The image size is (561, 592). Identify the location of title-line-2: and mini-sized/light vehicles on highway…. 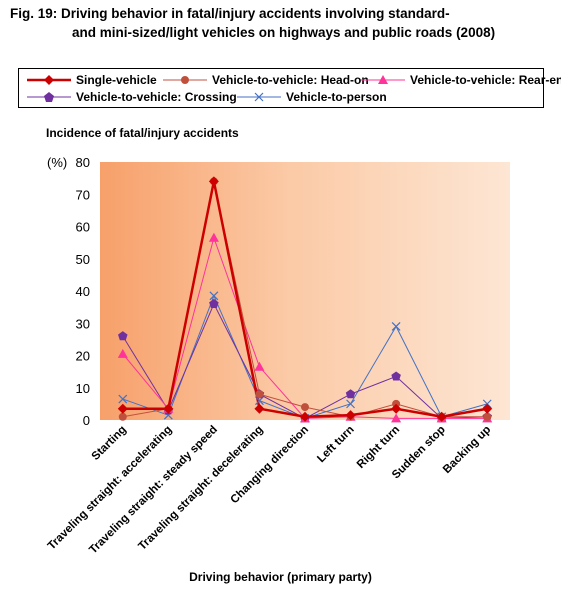
(284, 32).